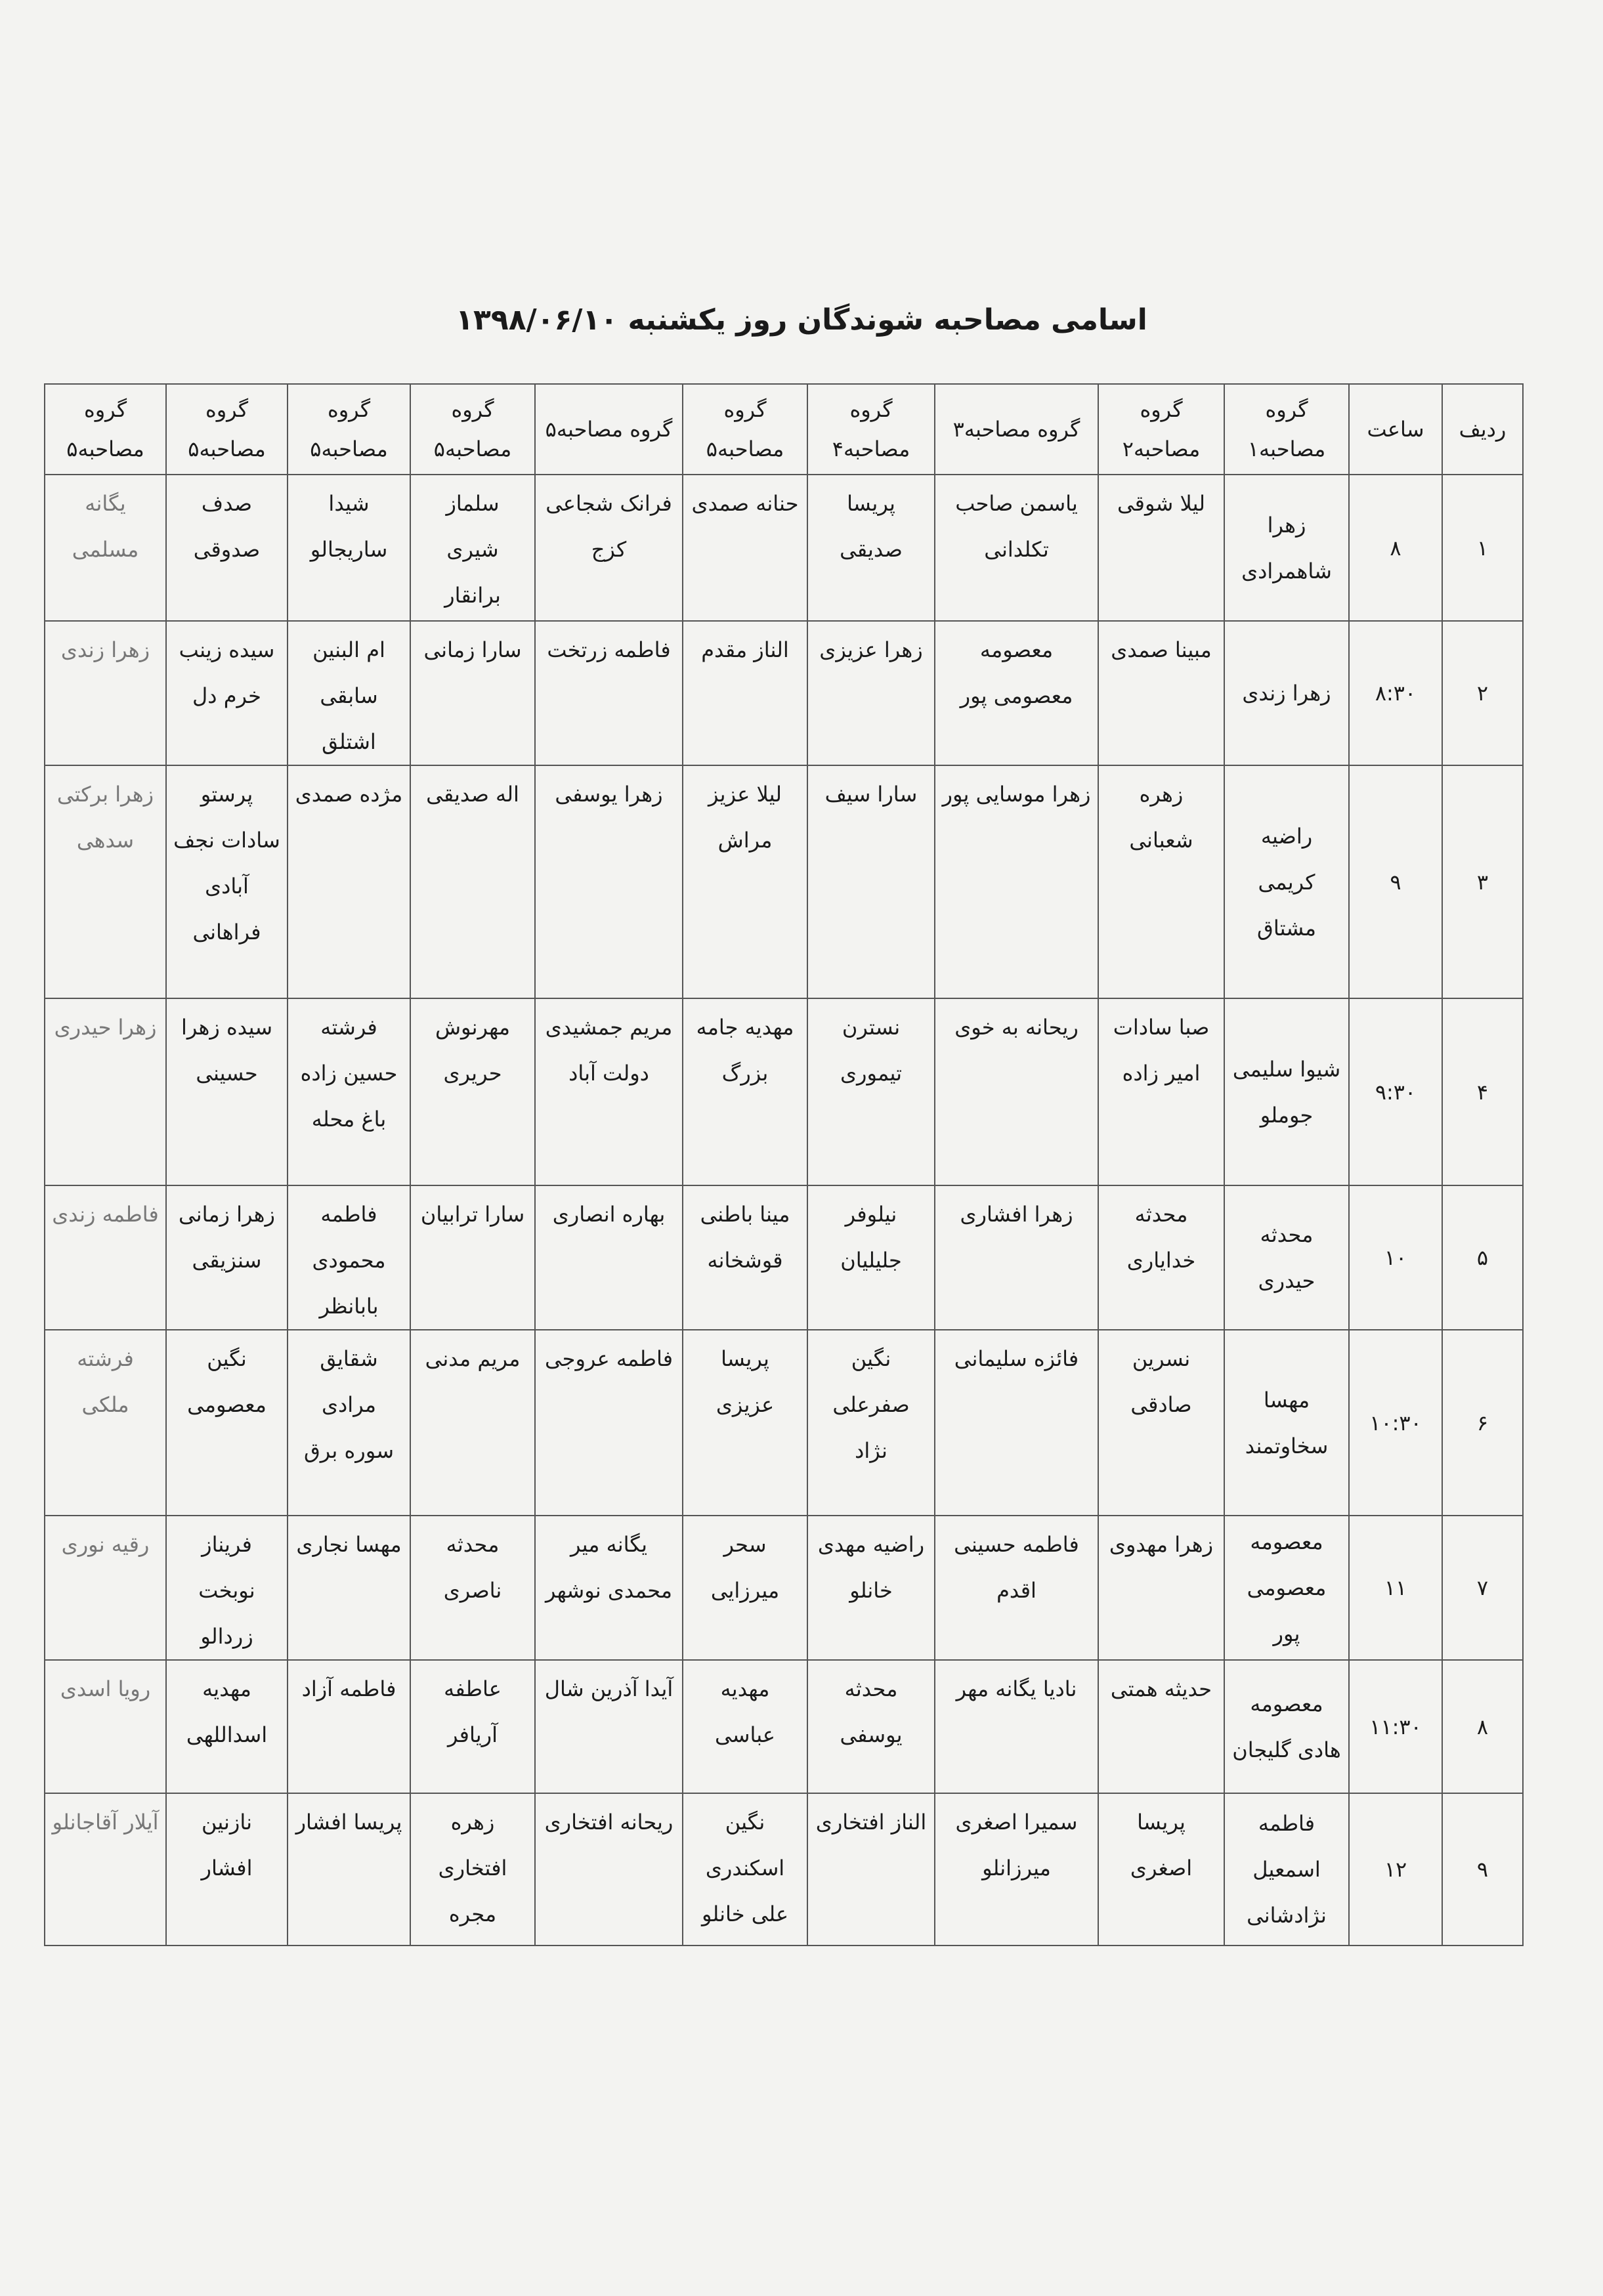 This screenshot has height=2296, width=1603. I want to click on name-cell: نسترن تیموری, so click(871, 1092).